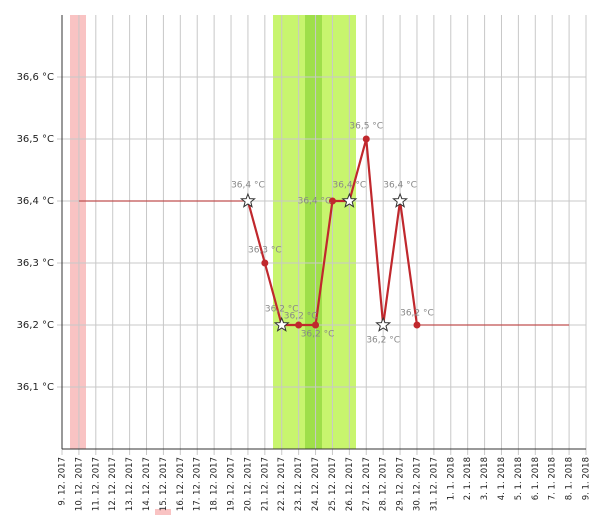  Describe the element at coordinates (248, 484) in the screenshot. I see `x-tick-label: 20. 12. 2017` at that location.